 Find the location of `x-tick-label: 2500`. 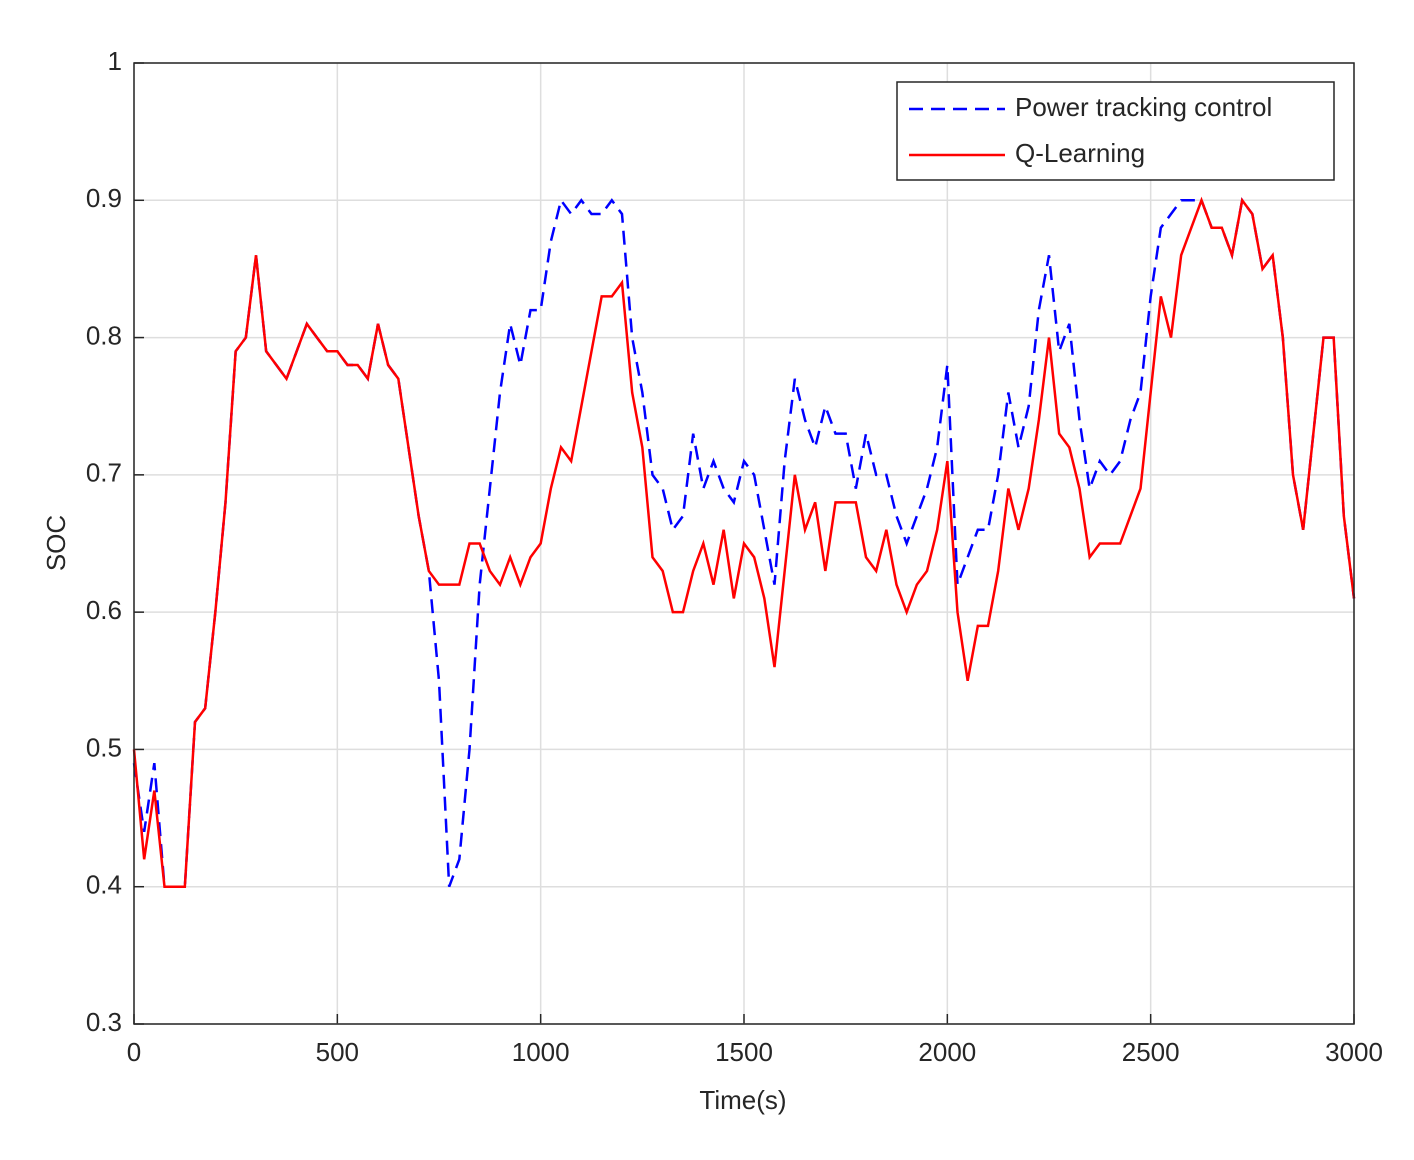

x-tick-label: 2500 is located at coordinates (1151, 1052).